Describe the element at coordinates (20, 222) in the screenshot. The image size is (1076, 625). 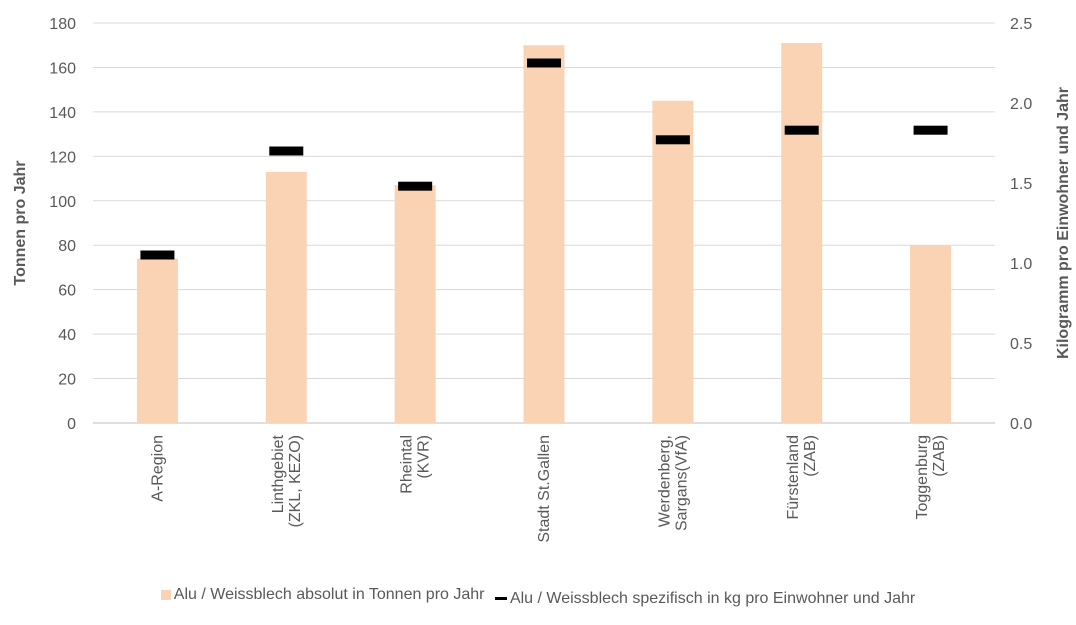
I see `left-axis-title: Tonnen pro Jahr` at that location.